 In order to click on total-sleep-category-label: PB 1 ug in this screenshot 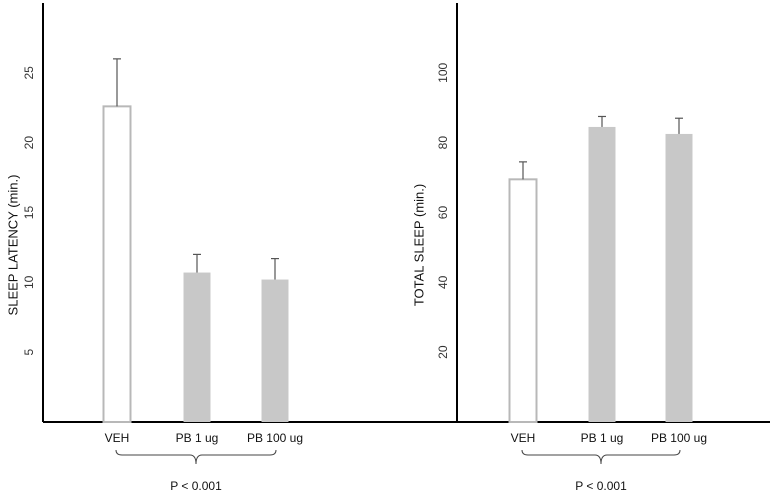, I will do `click(602, 438)`.